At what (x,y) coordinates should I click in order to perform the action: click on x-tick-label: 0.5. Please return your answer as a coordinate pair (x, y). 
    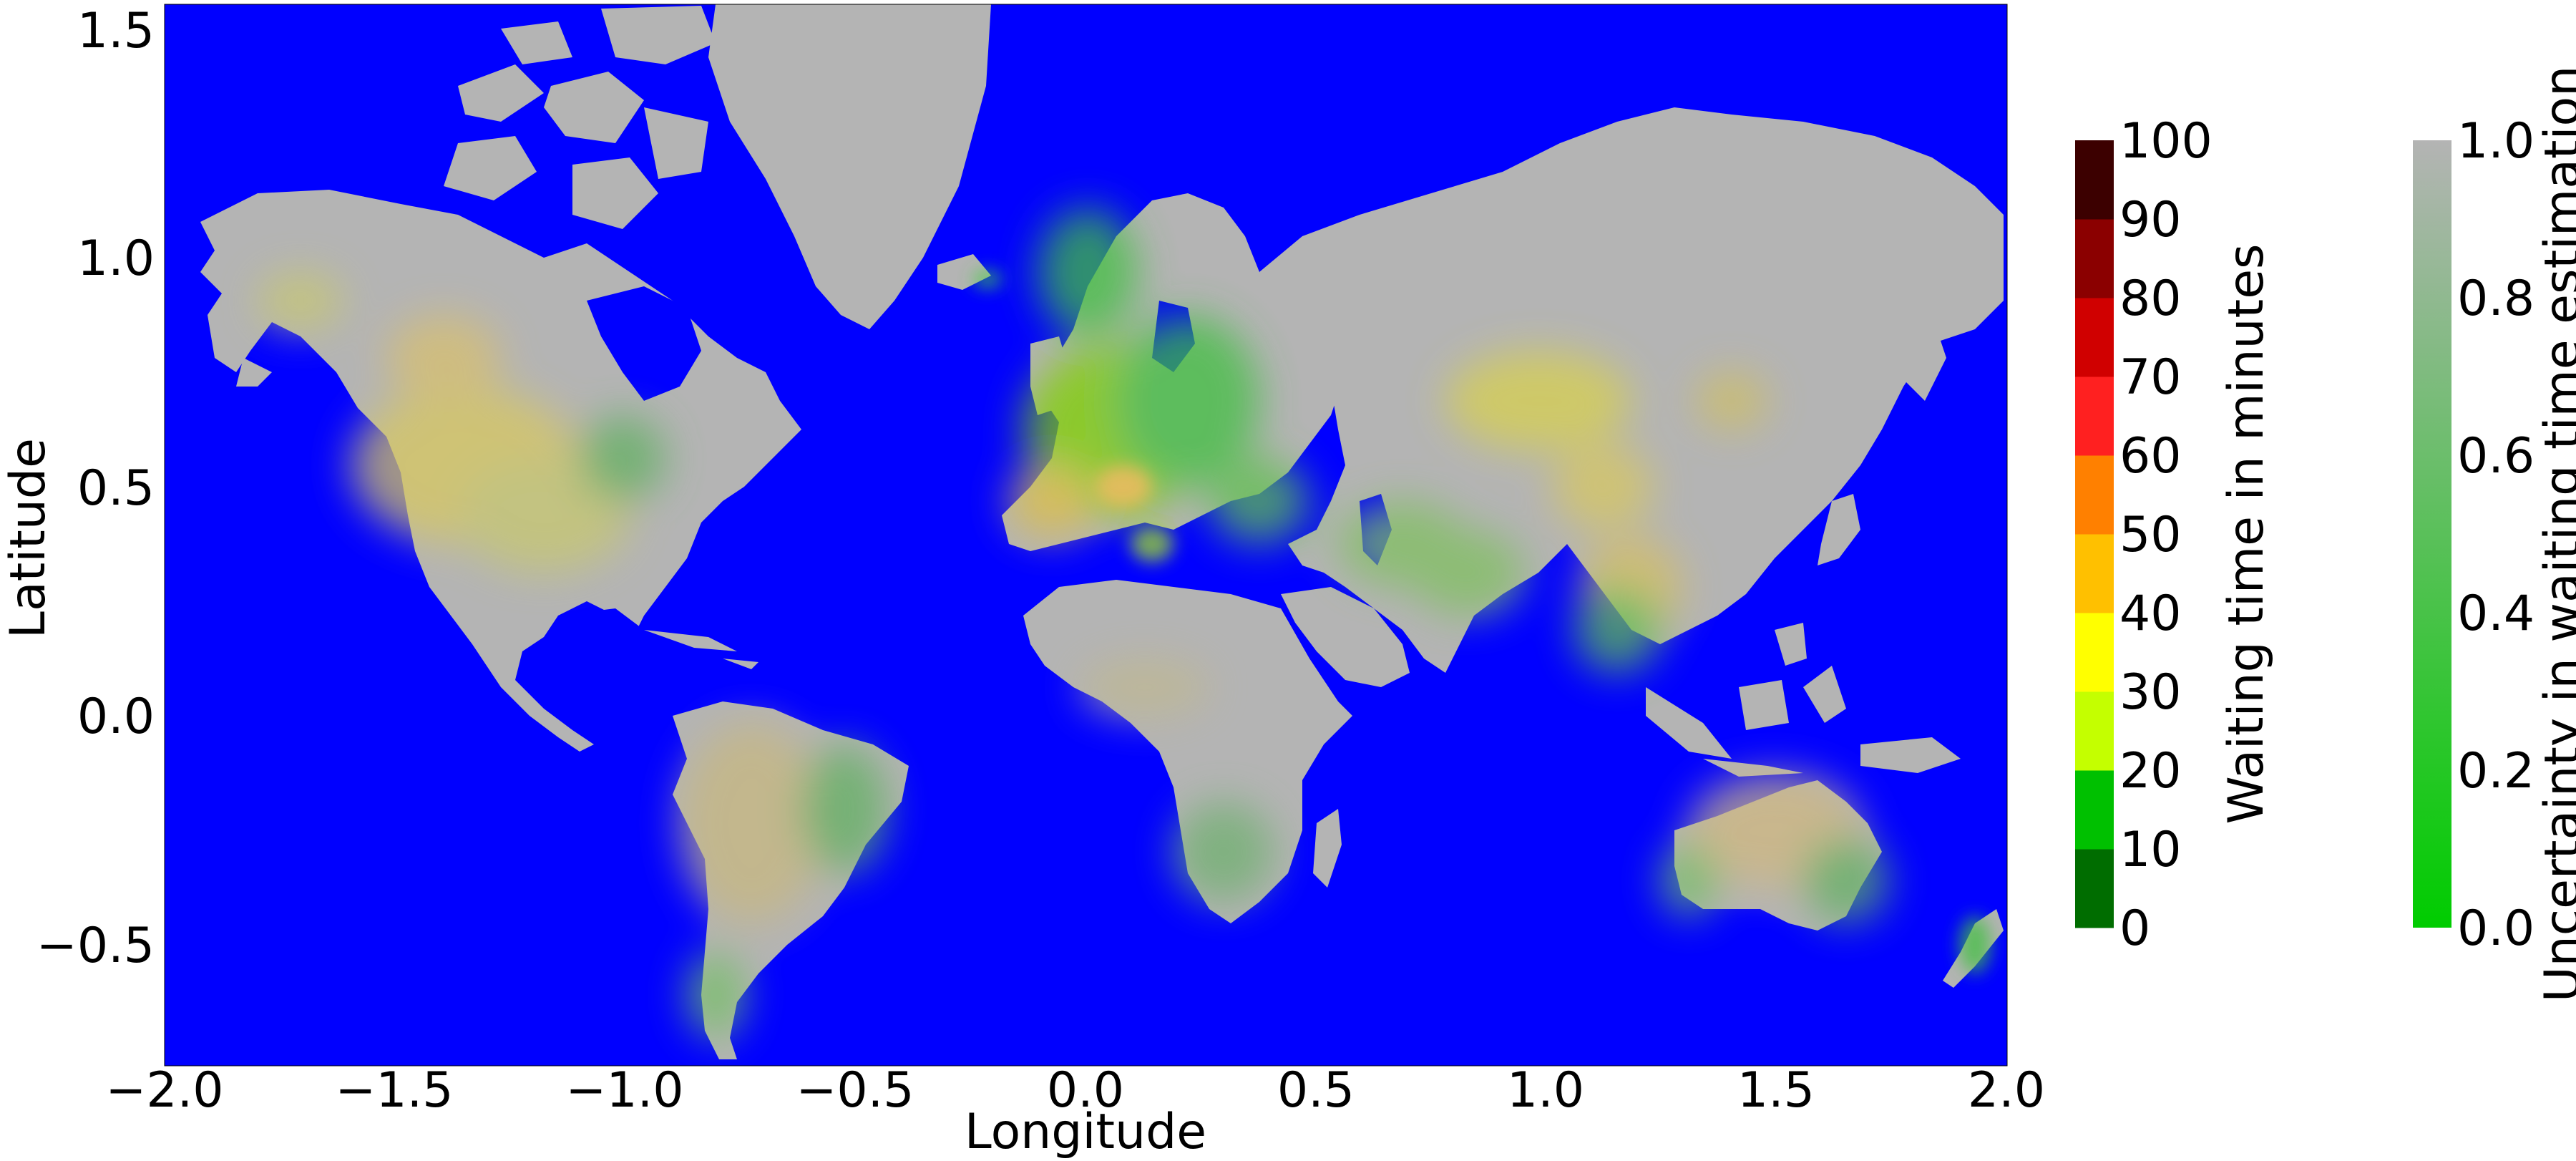
    Looking at the image, I should click on (1316, 1090).